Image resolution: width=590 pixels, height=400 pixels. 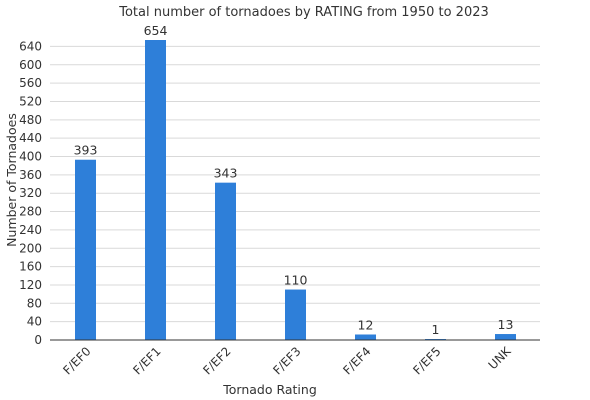 I want to click on y-tick-label: 360, so click(x=30, y=175).